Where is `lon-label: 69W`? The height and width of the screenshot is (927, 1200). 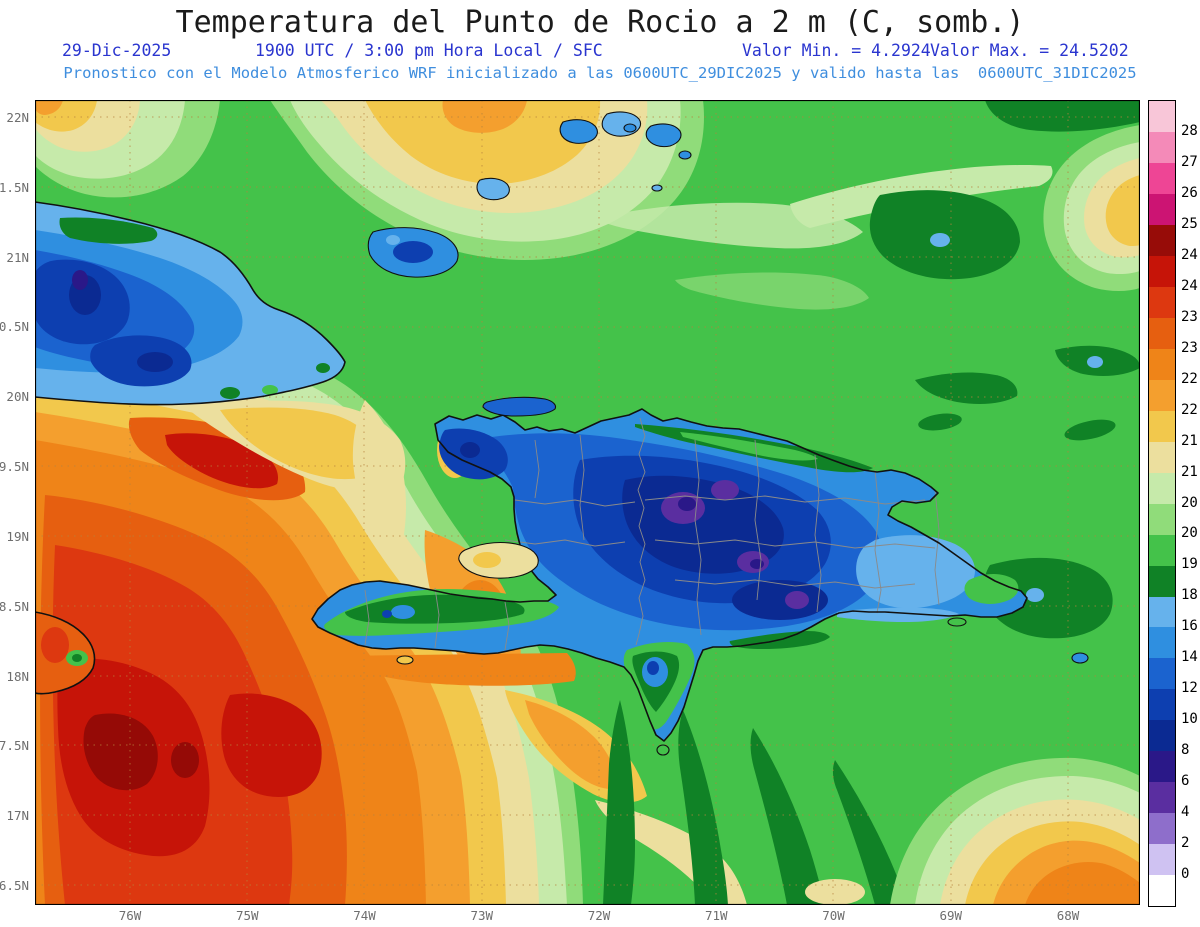 lon-label: 69W is located at coordinates (951, 915).